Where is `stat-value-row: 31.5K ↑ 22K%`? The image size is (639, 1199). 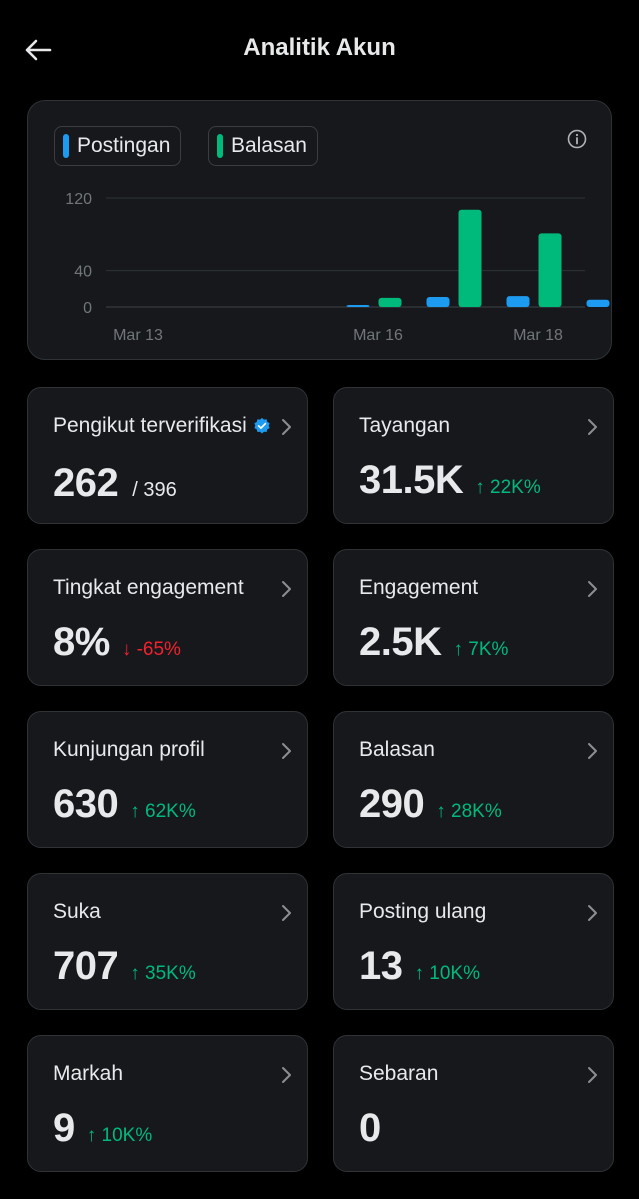
stat-value-row: 31.5K ↑ 22K% is located at coordinates (450, 480).